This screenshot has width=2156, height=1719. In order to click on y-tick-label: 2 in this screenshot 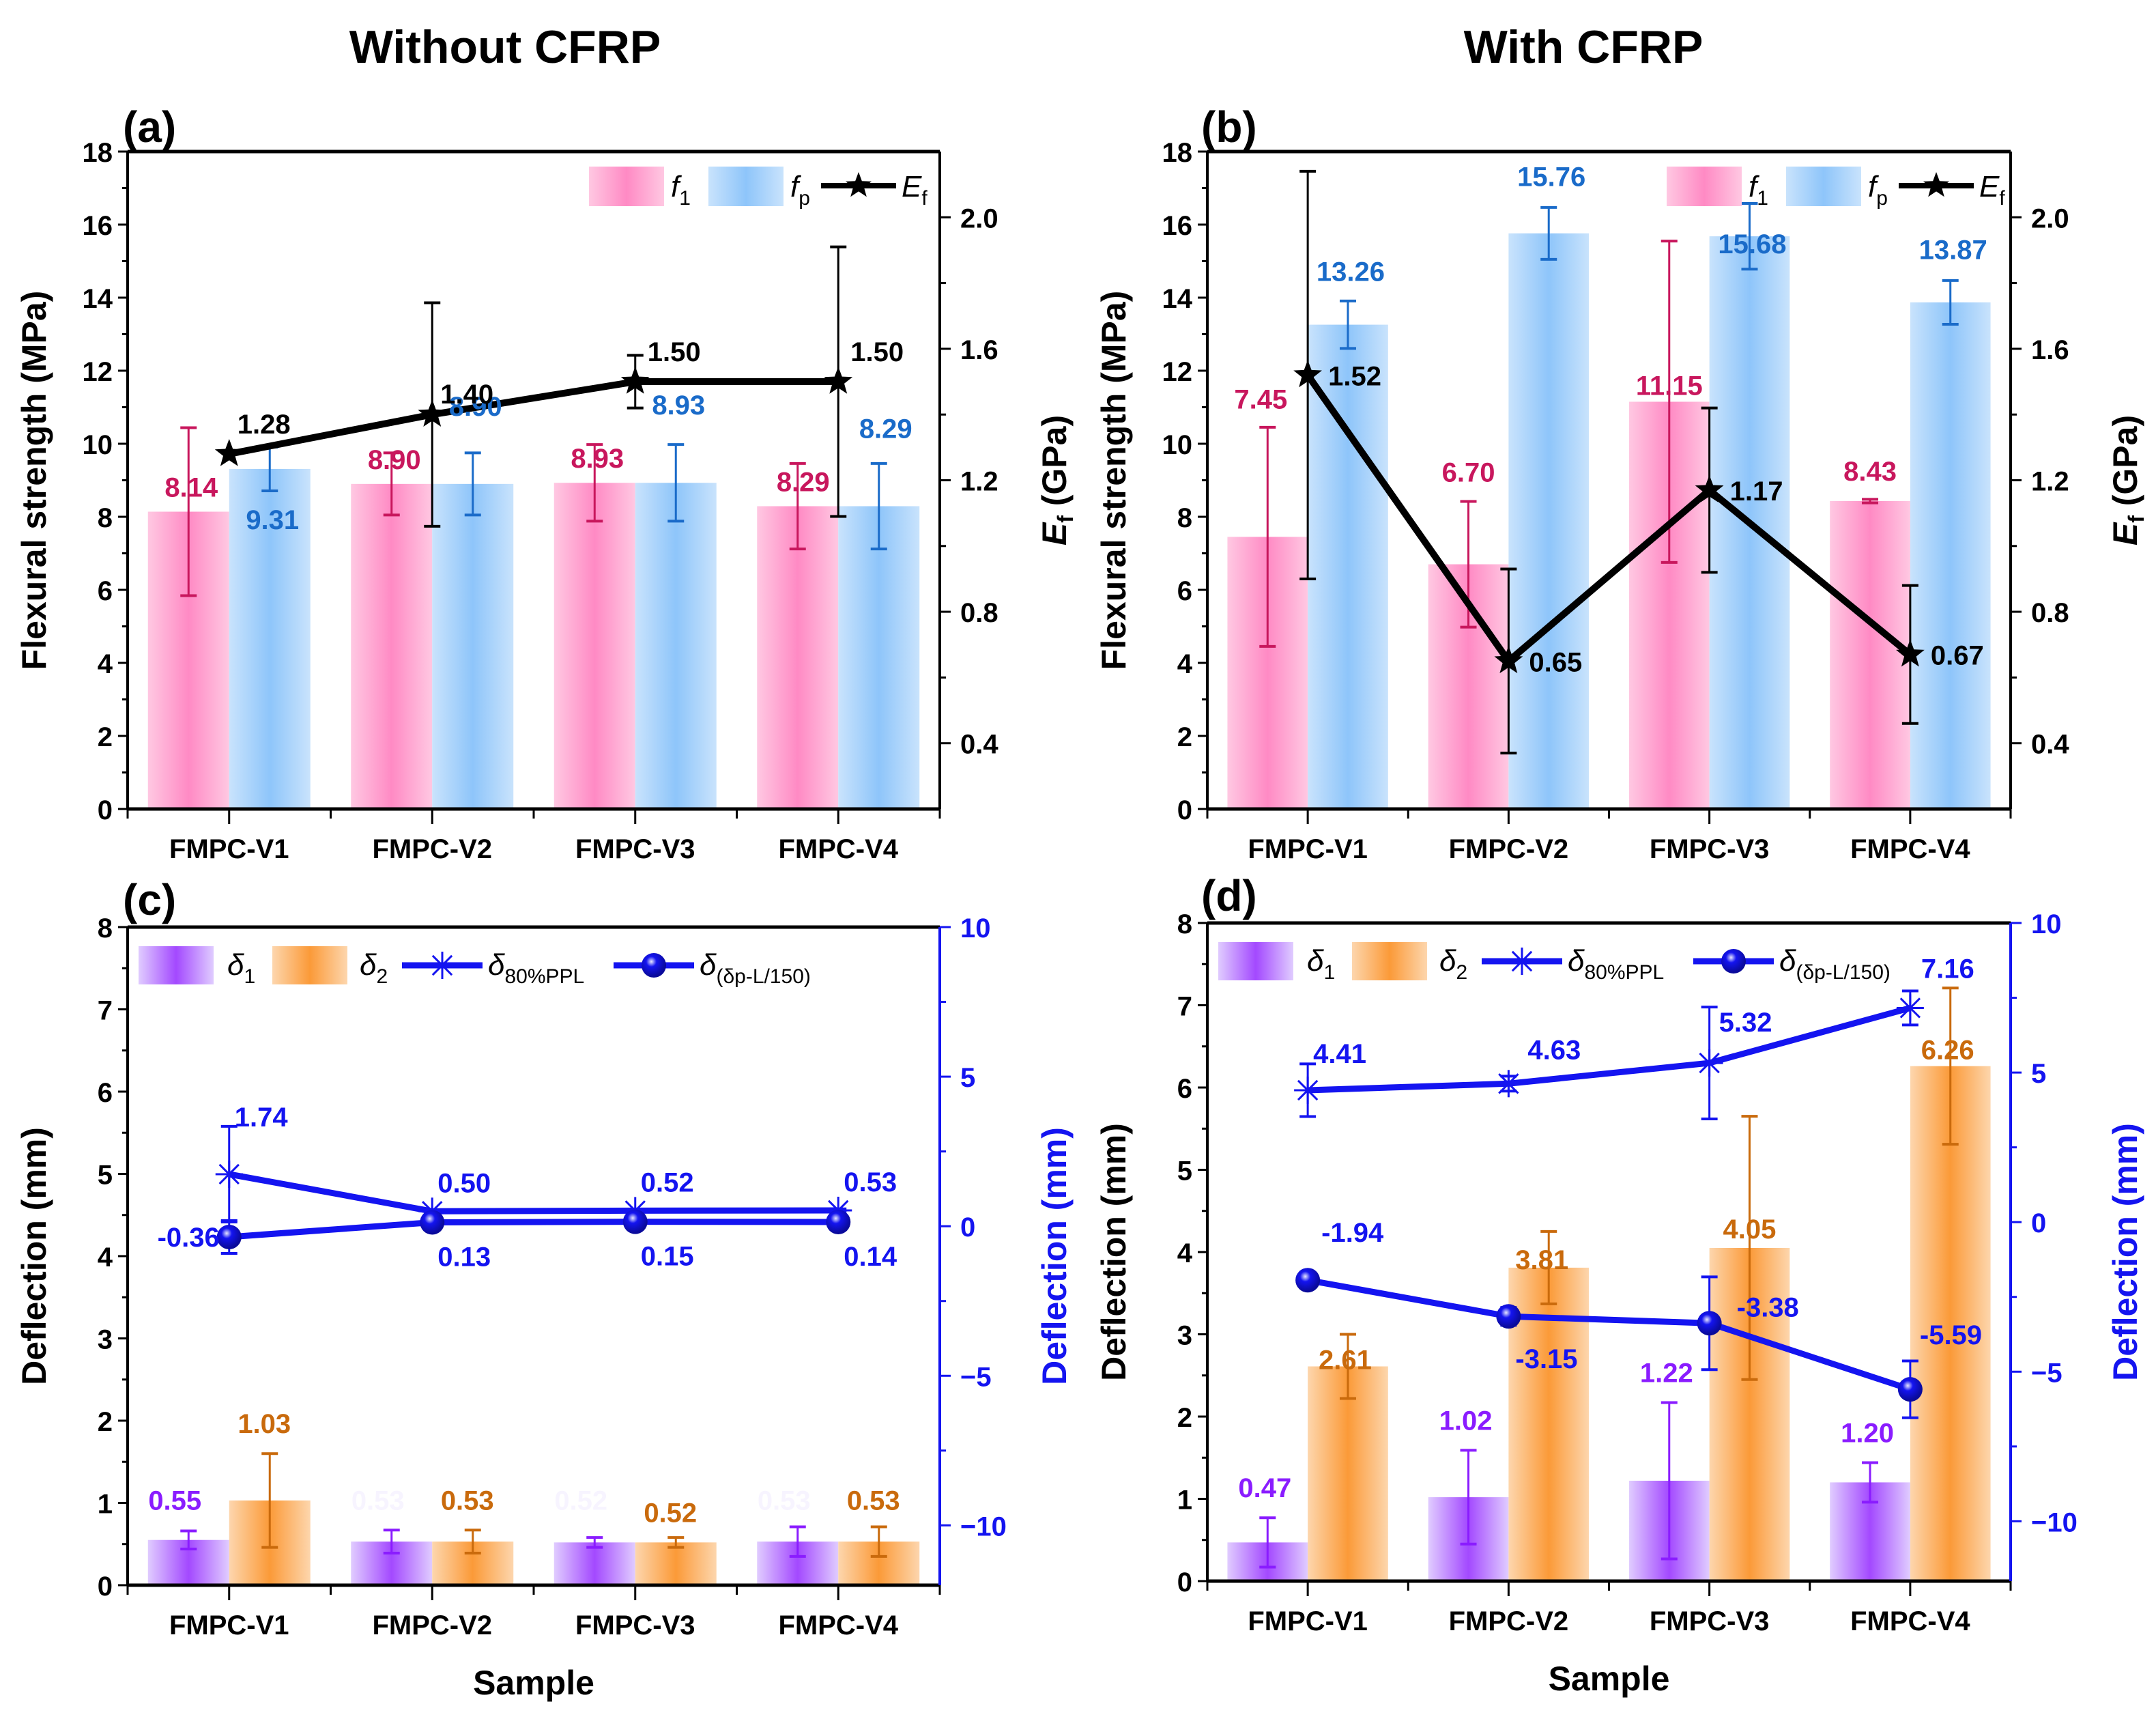, I will do `click(1184, 1418)`.